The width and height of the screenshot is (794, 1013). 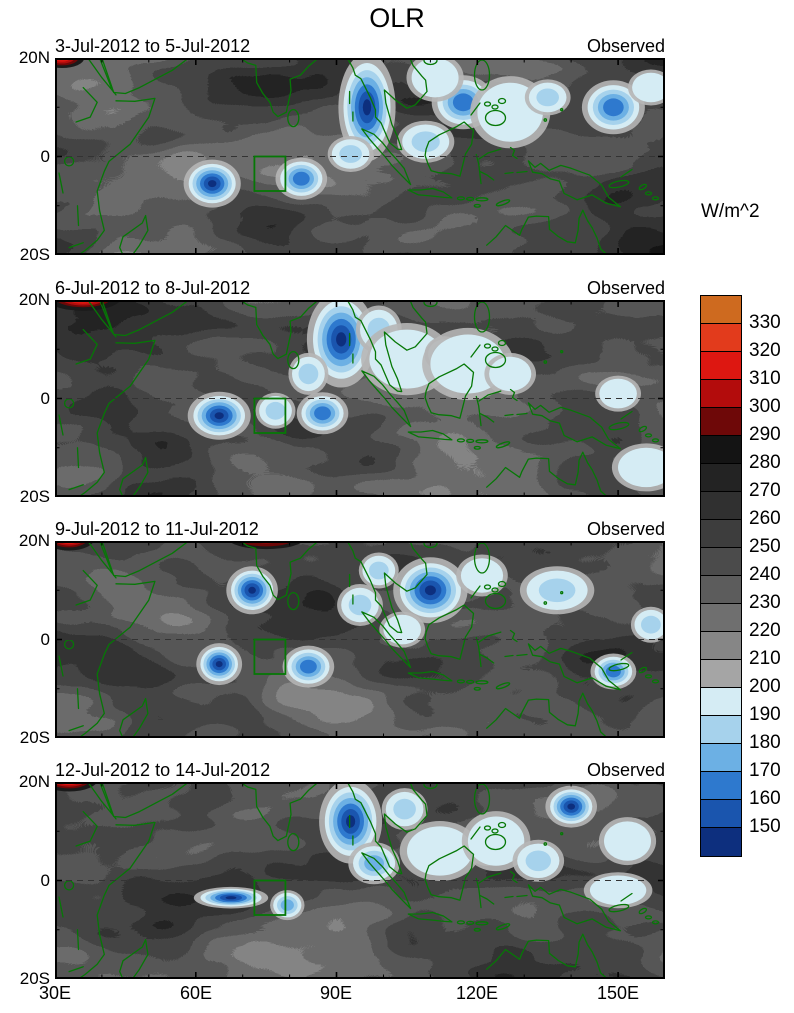 What do you see at coordinates (55, 993) in the screenshot?
I see `x-tick-label: 30E` at bounding box center [55, 993].